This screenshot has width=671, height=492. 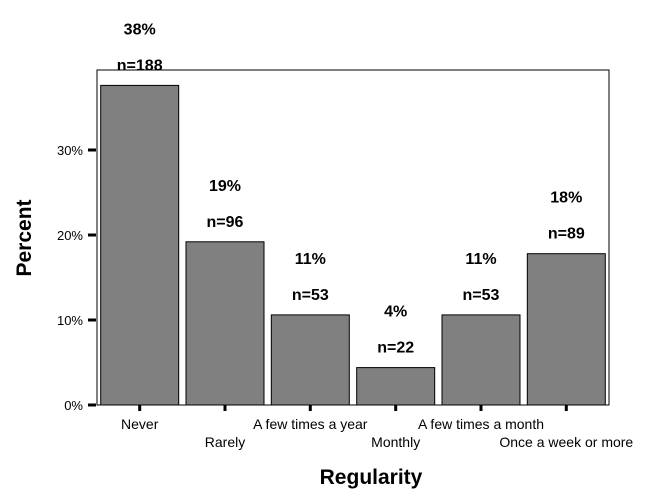 What do you see at coordinates (395, 312) in the screenshot?
I see `bar-percent-label: 4%` at bounding box center [395, 312].